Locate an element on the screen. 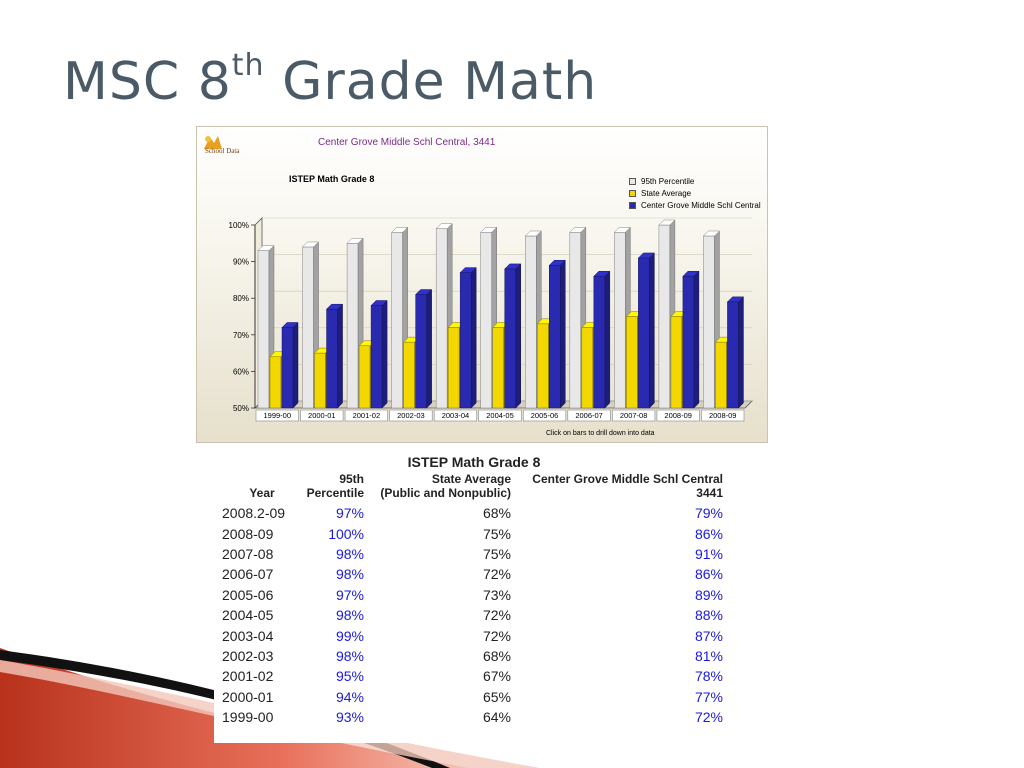 The width and height of the screenshot is (1024, 768). y-tick-label: 90% is located at coordinates (241, 262).